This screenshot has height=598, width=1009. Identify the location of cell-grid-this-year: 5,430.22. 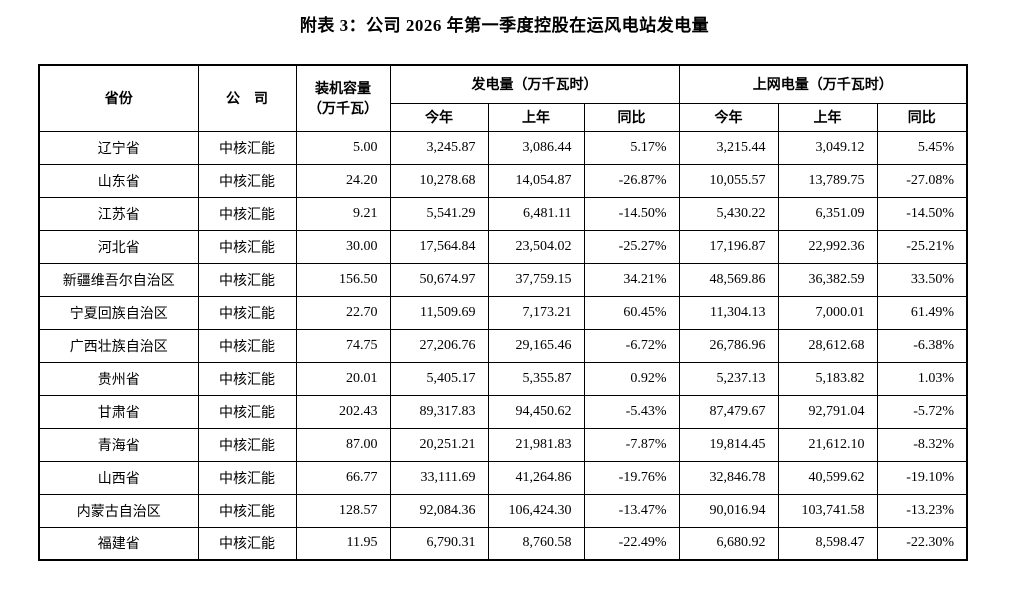
(728, 213).